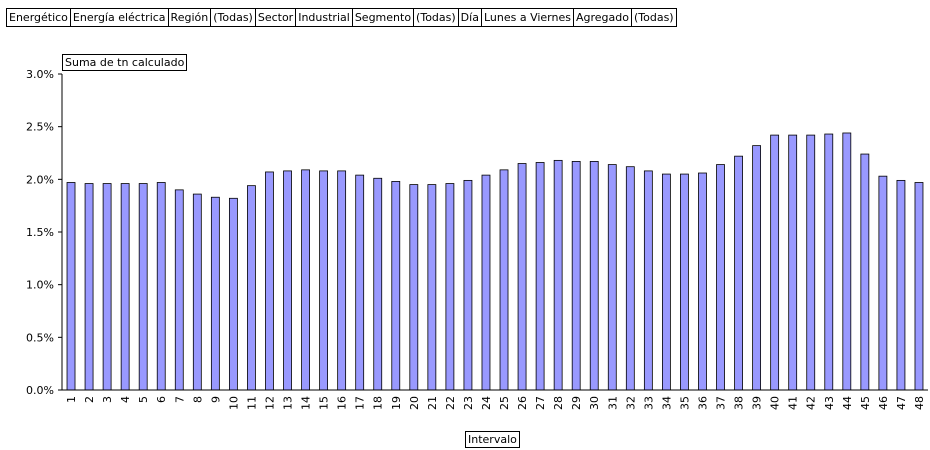 This screenshot has height=450, width=930. I want to click on x-tick-label: 28, so click(558, 403).